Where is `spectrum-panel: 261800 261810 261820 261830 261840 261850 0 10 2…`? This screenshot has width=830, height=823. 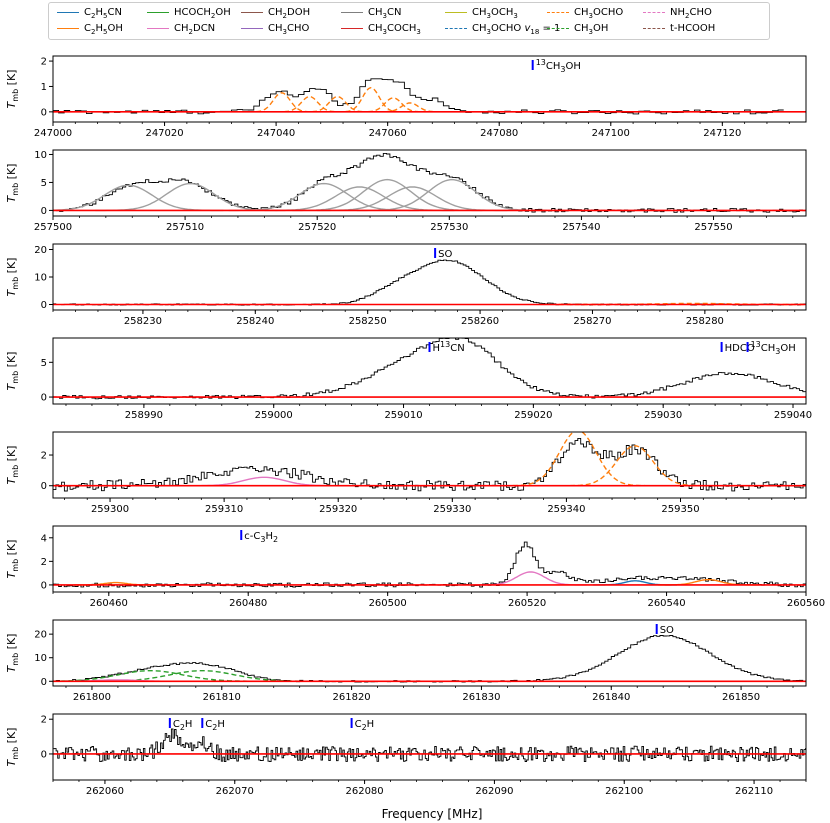 spectrum-panel: 261800 261810 261820 261830 261840 261850 0 10 2… is located at coordinates (406, 661).